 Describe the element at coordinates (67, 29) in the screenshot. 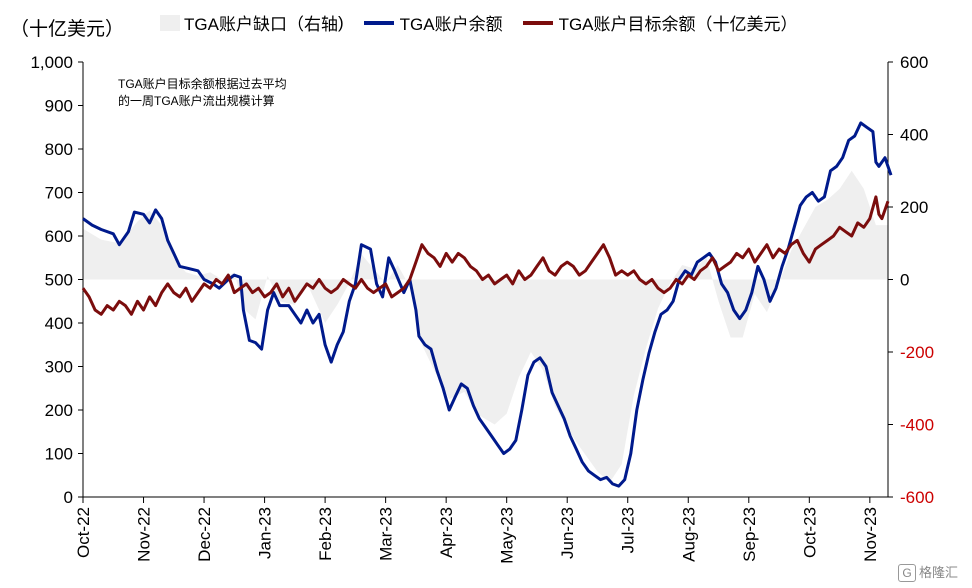

I see `left-axis-unit: （十亿美元）` at that location.